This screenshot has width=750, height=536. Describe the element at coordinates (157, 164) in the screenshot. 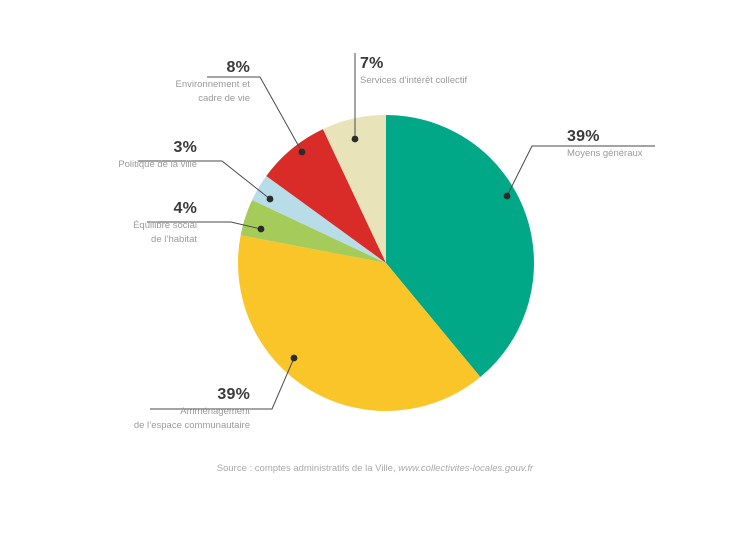

I see `pie-label-politique-category: Politique de la ville` at that location.